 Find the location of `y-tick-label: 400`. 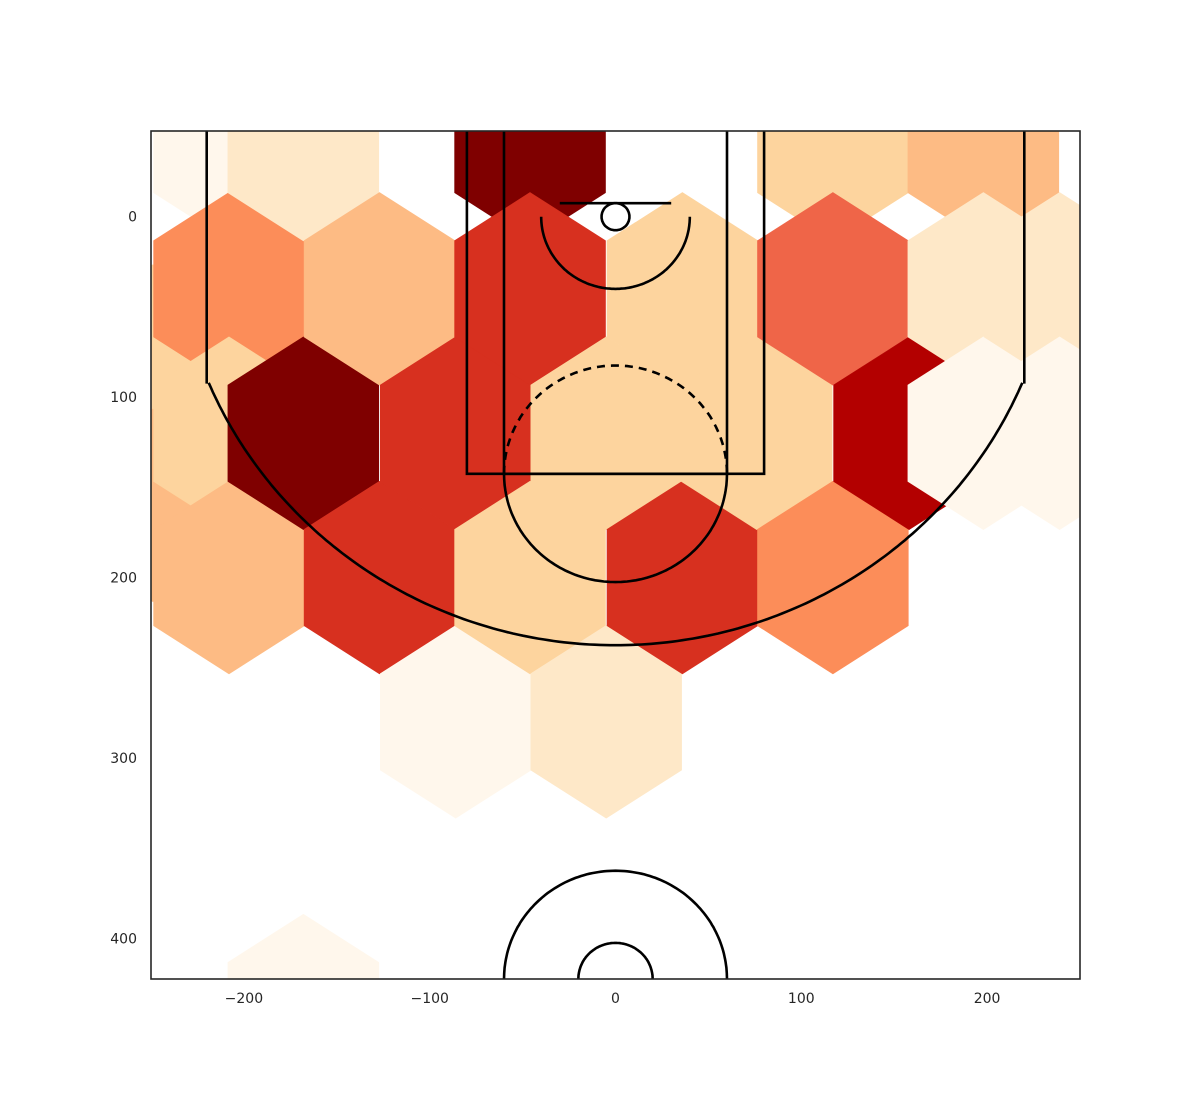

y-tick-label: 400 is located at coordinates (123, 939).